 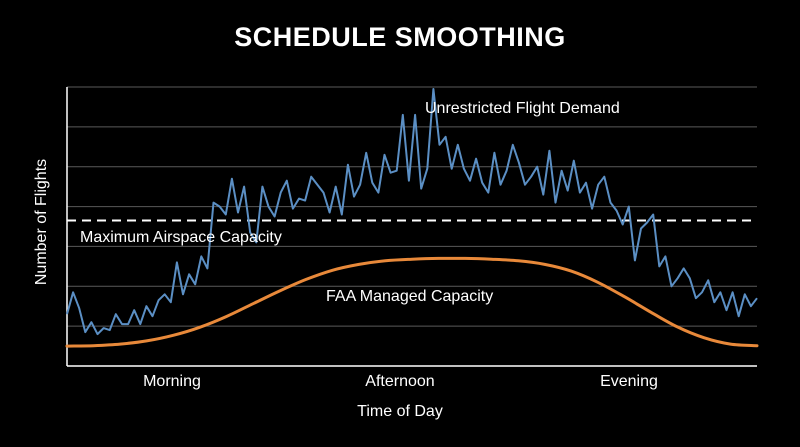 What do you see at coordinates (172, 381) in the screenshot?
I see `x-tick-label-morning: Morning` at bounding box center [172, 381].